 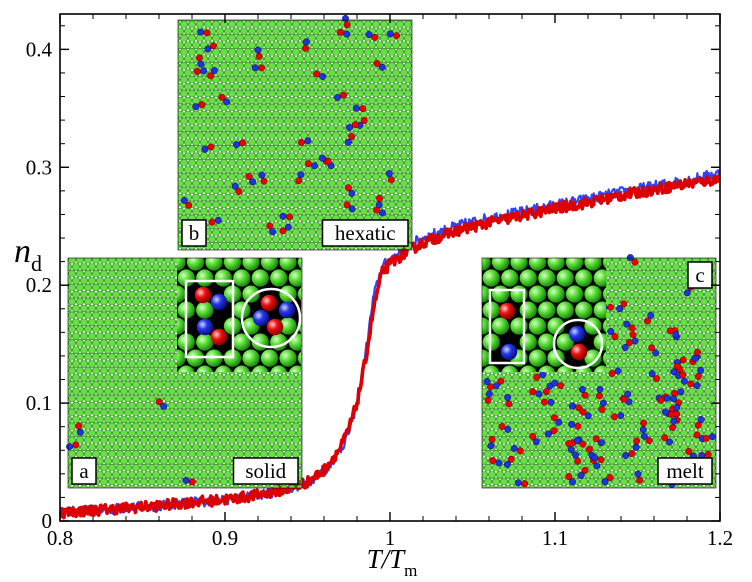 I want to click on highlight-rectangle, so click(x=209, y=319).